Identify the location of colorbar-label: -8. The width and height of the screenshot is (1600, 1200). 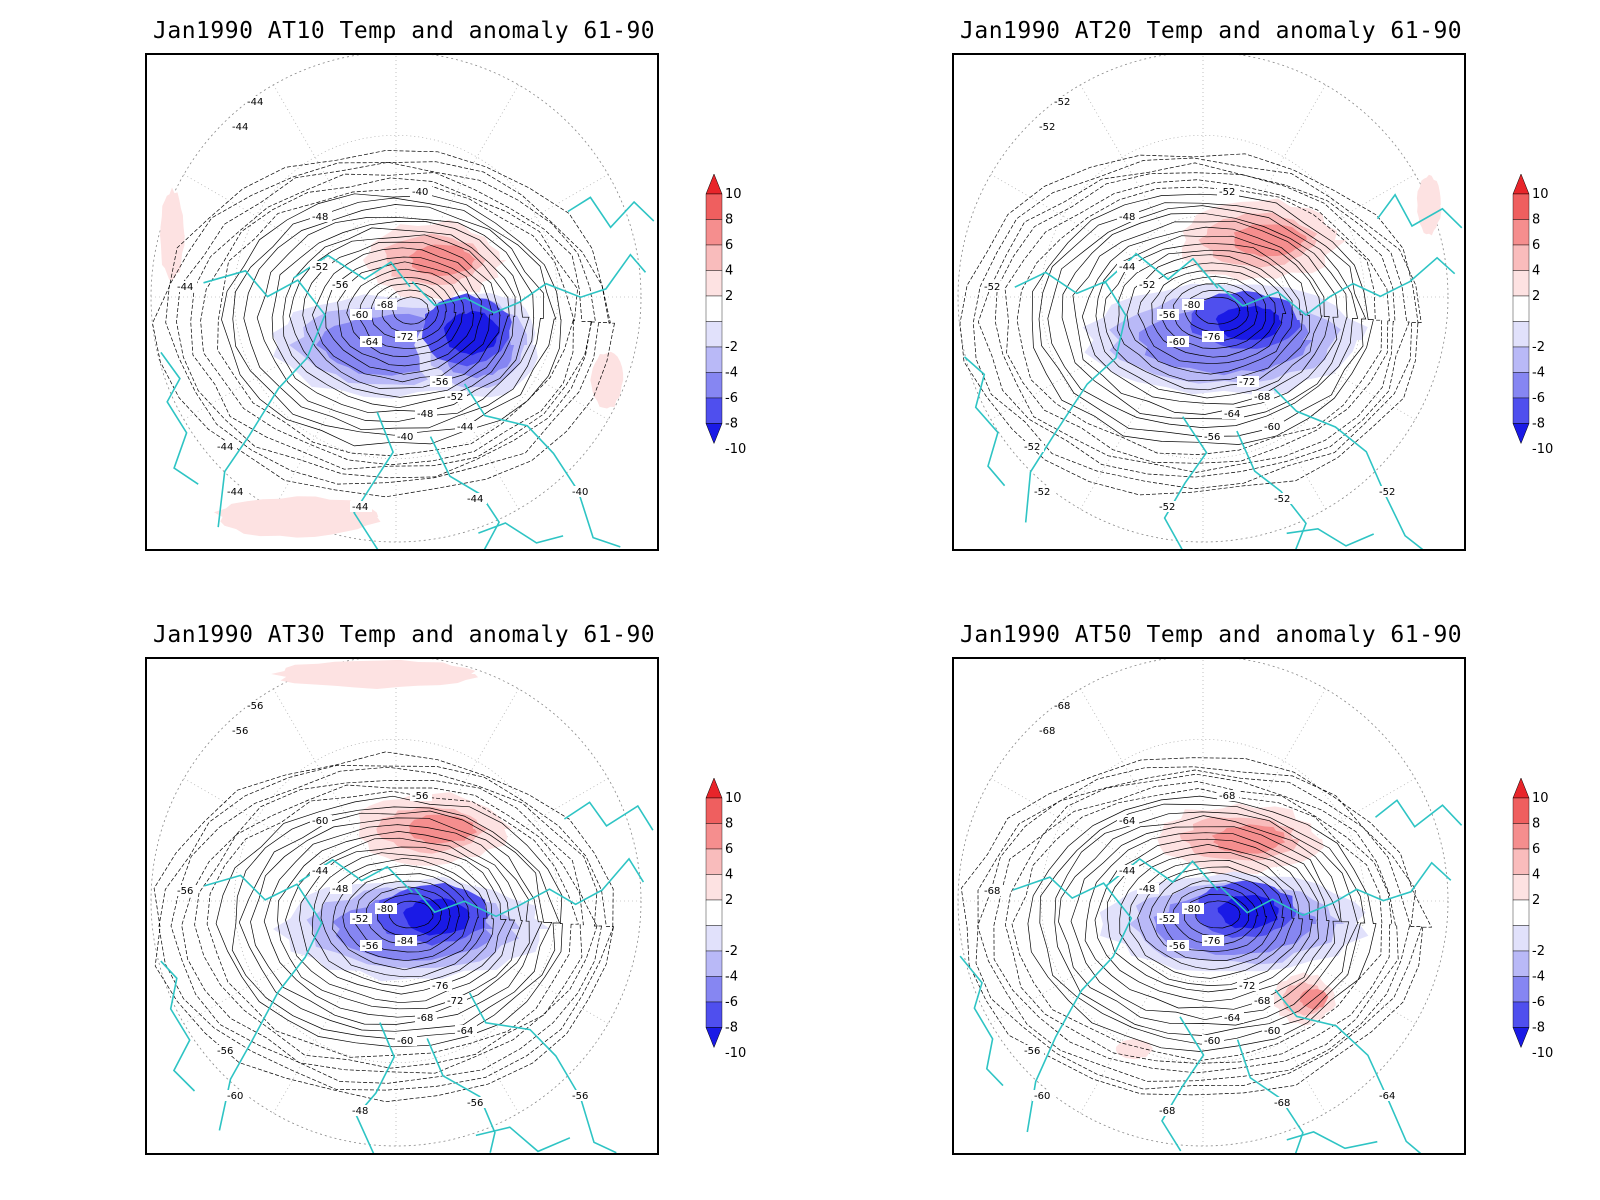
(1538, 1028).